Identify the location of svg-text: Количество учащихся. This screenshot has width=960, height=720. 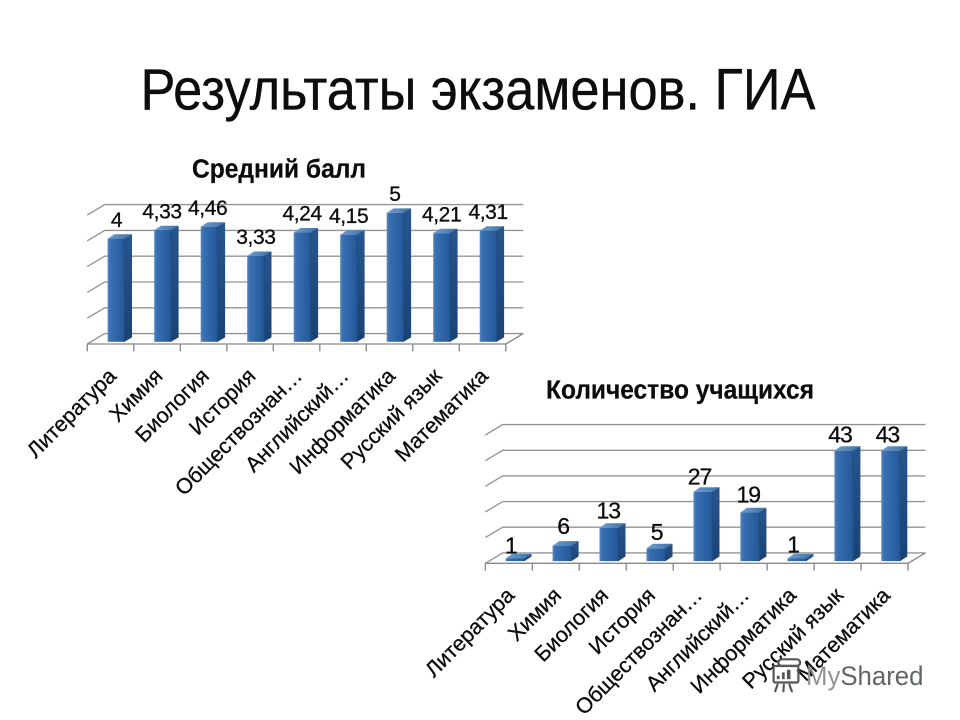
(680, 391).